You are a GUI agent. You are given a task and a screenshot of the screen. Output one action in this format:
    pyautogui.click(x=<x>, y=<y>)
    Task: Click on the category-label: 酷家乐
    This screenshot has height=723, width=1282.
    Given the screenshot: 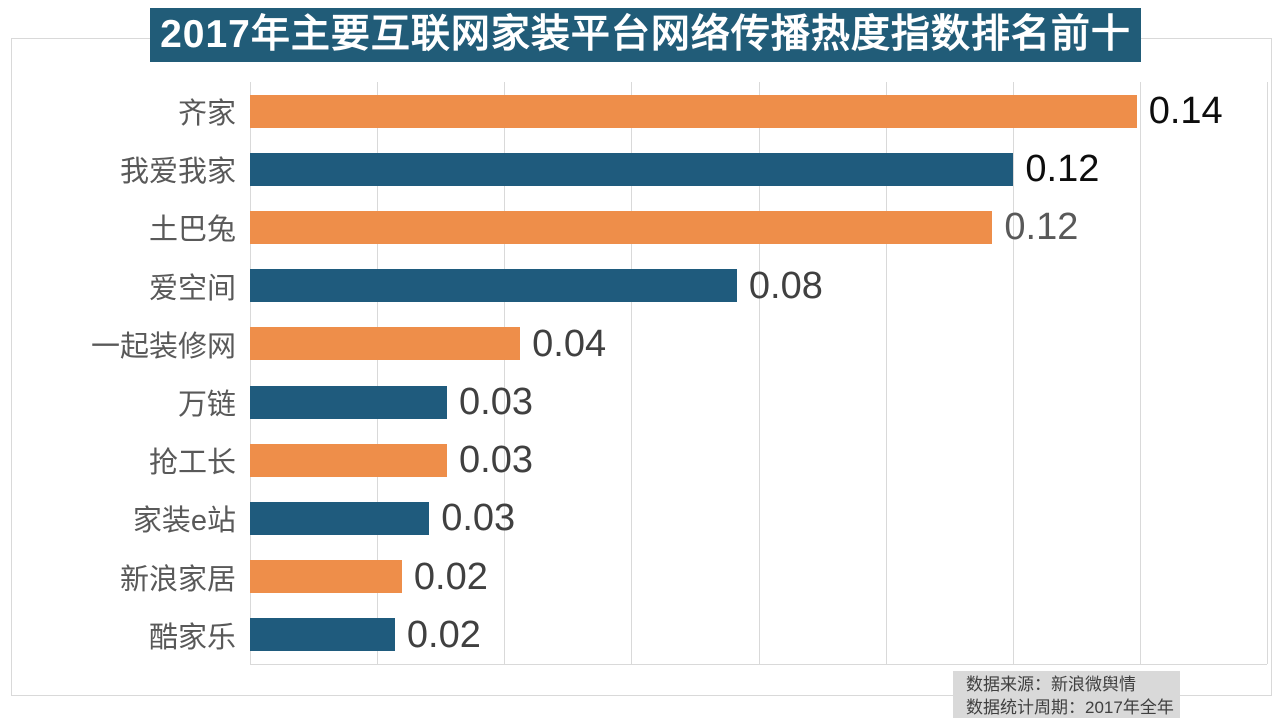 What is the action you would take?
    pyautogui.click(x=192, y=637)
    